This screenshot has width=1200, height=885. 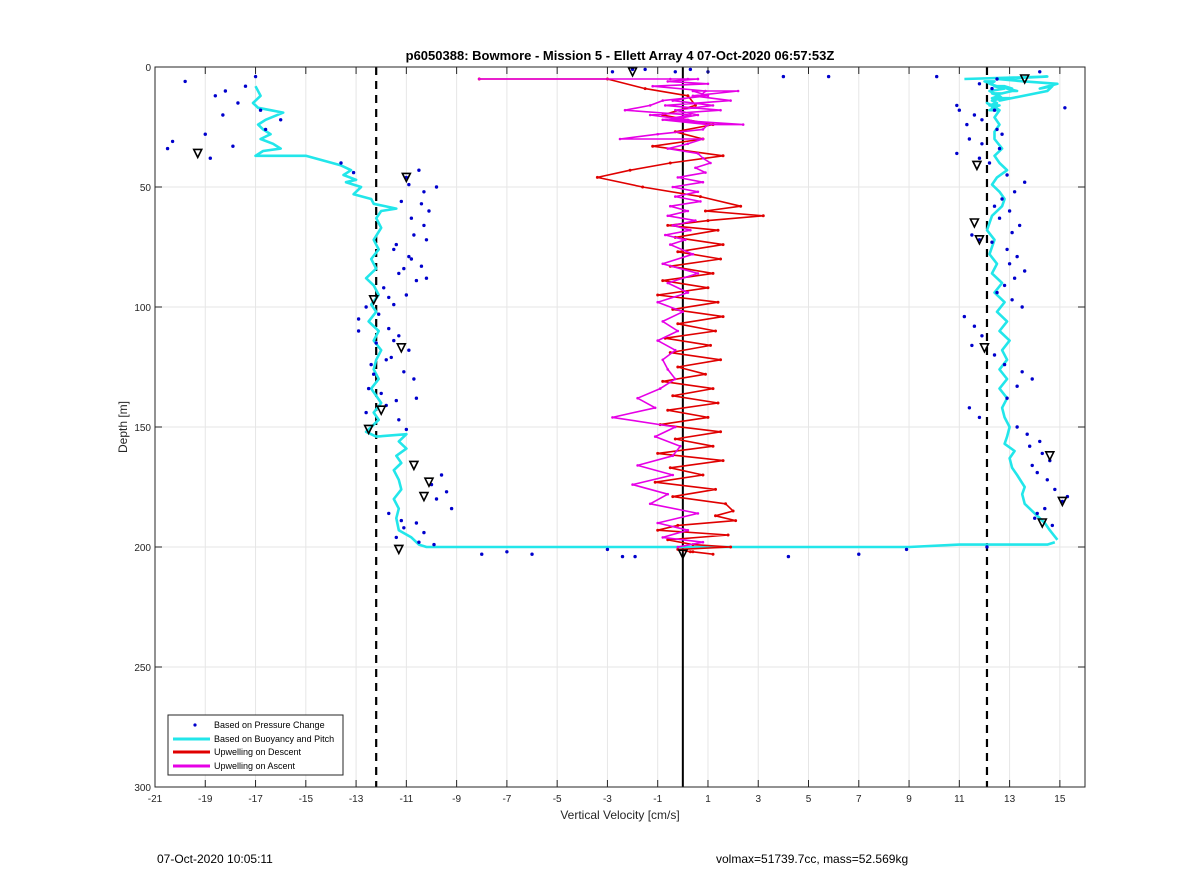 What do you see at coordinates (1060, 799) in the screenshot?
I see `x-tick-label-18: 15` at bounding box center [1060, 799].